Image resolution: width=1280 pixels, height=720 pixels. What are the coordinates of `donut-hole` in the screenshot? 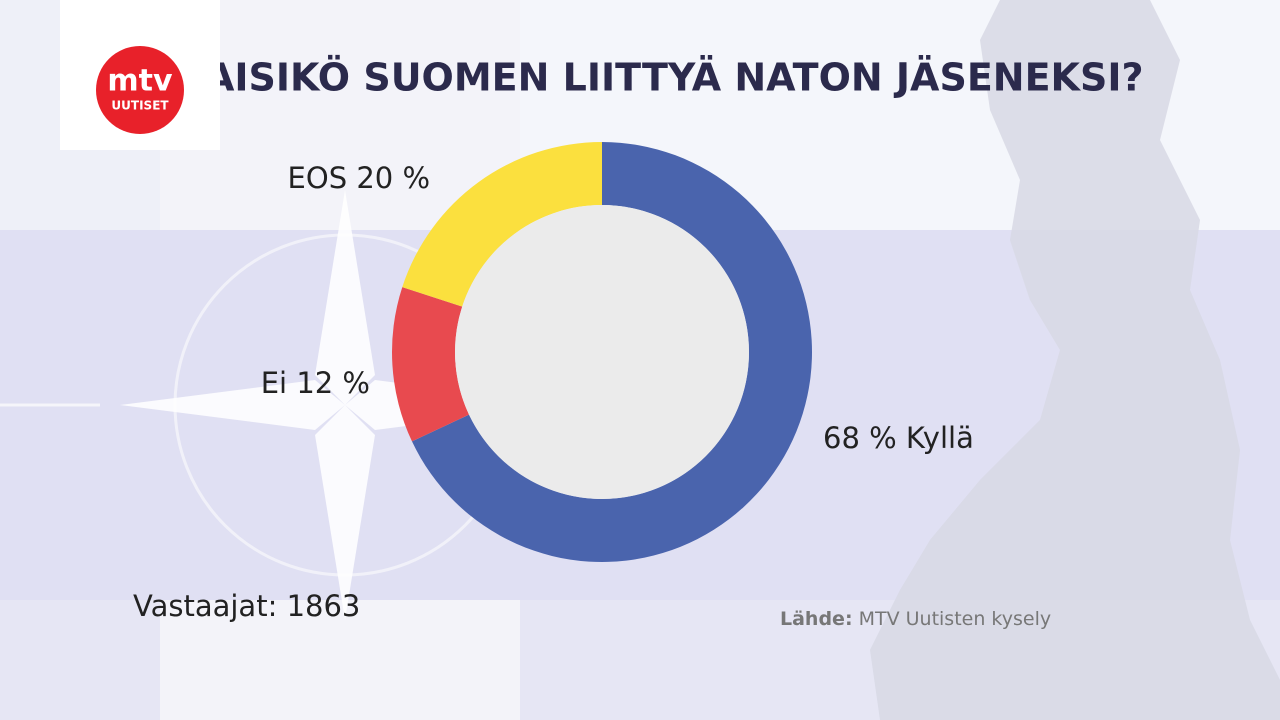 It's located at (602, 352).